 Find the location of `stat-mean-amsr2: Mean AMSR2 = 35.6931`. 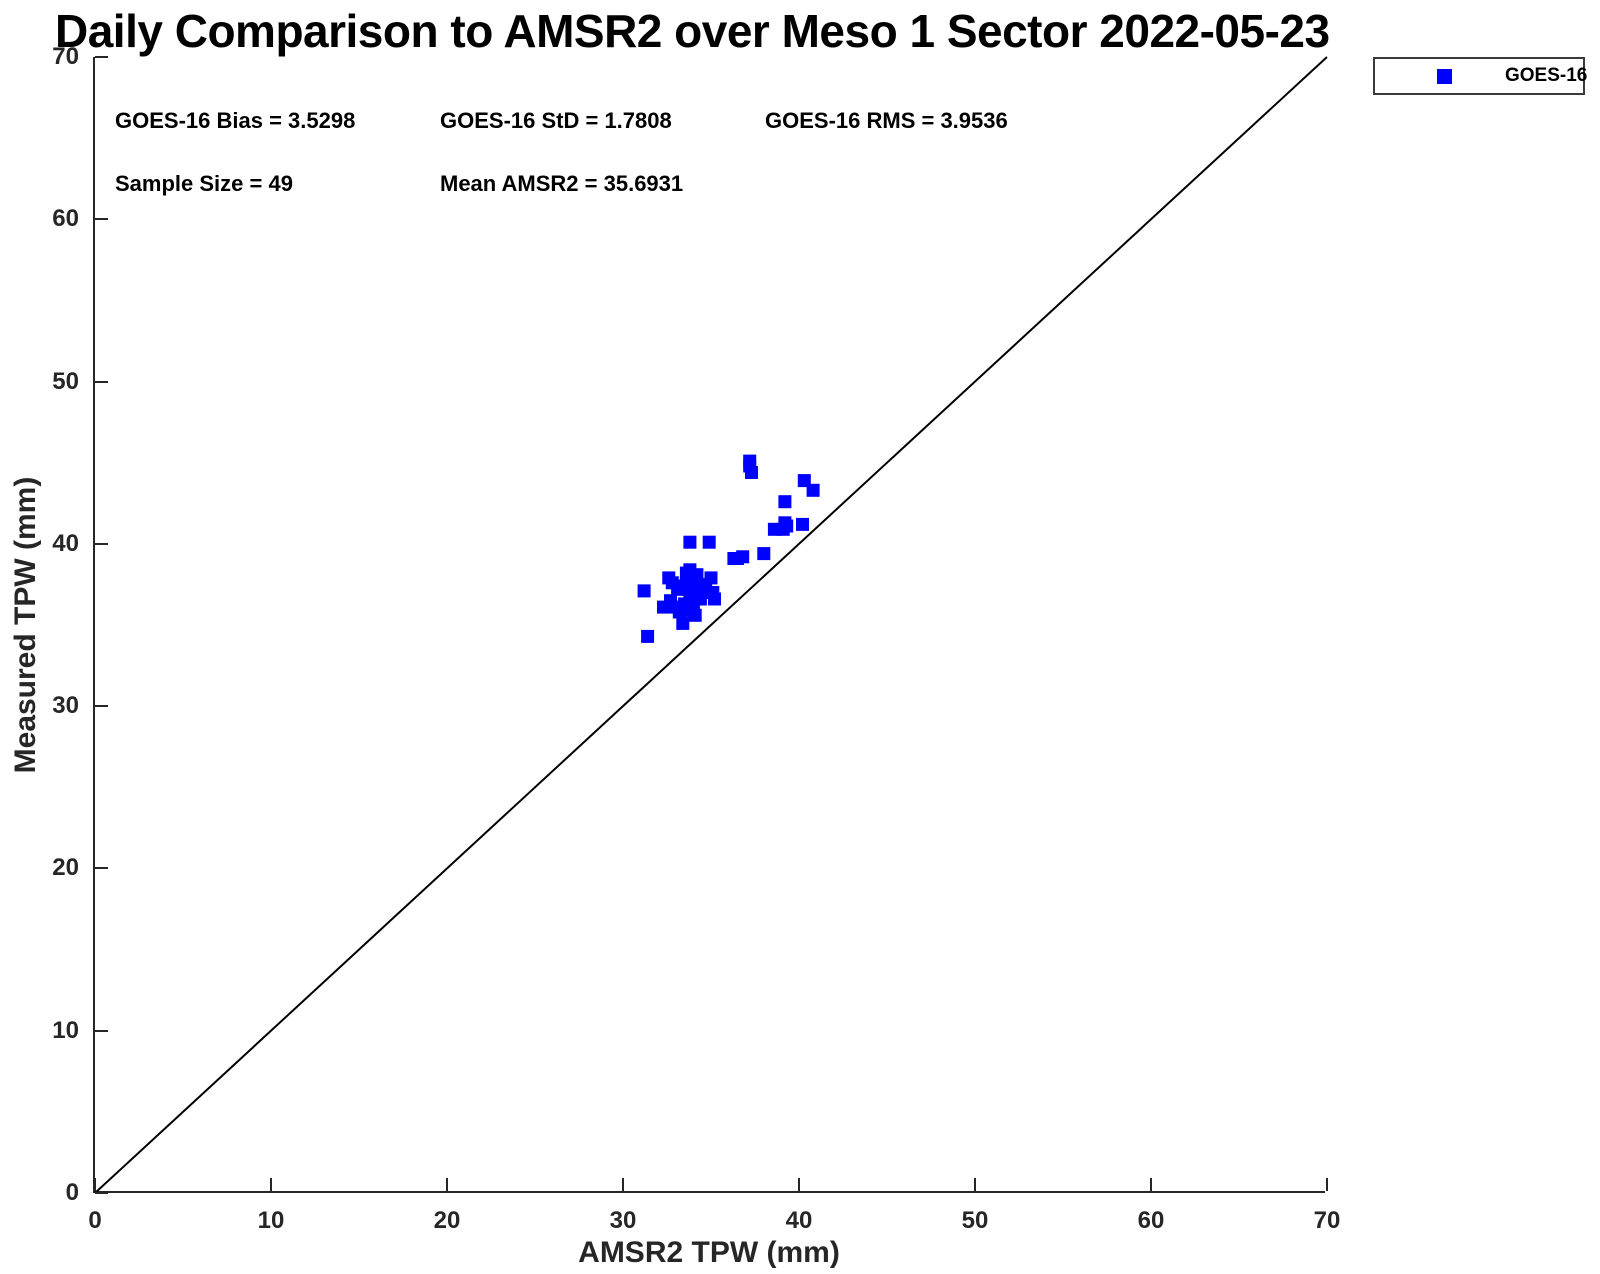

stat-mean-amsr2: Mean AMSR2 = 35.6931 is located at coordinates (562, 183).